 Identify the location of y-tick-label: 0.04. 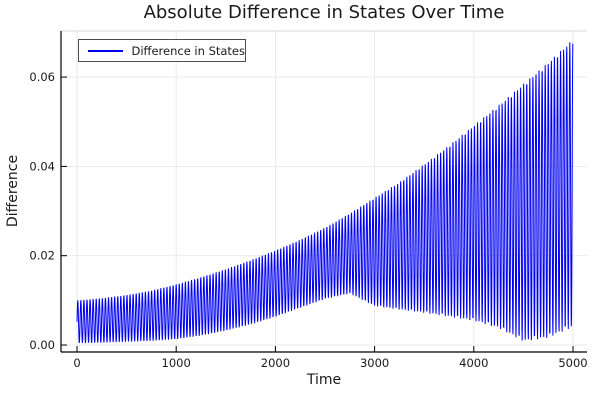
(42, 166).